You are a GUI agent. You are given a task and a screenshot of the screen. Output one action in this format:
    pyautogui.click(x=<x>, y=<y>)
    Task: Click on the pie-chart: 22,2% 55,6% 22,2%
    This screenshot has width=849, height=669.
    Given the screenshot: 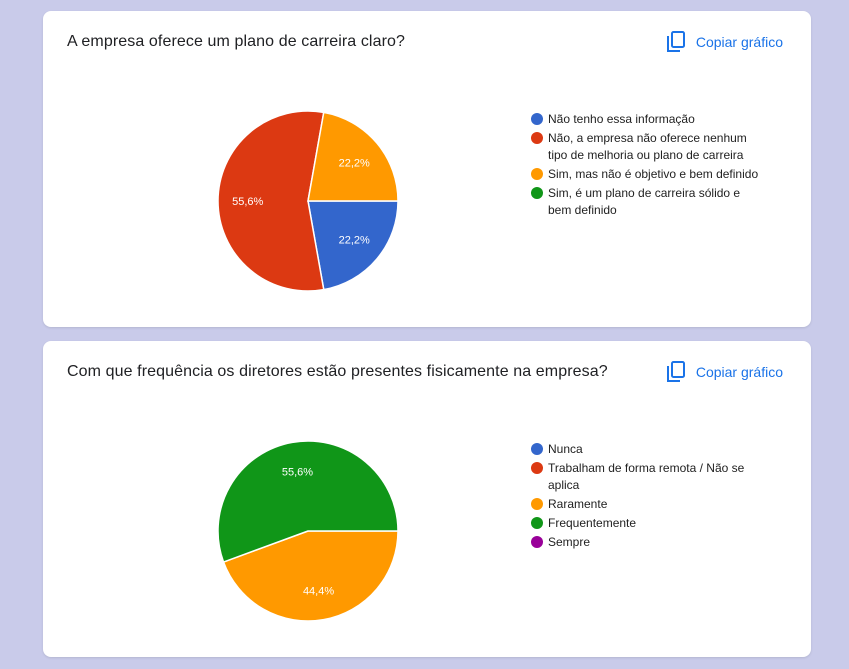 What is the action you would take?
    pyautogui.click(x=308, y=201)
    